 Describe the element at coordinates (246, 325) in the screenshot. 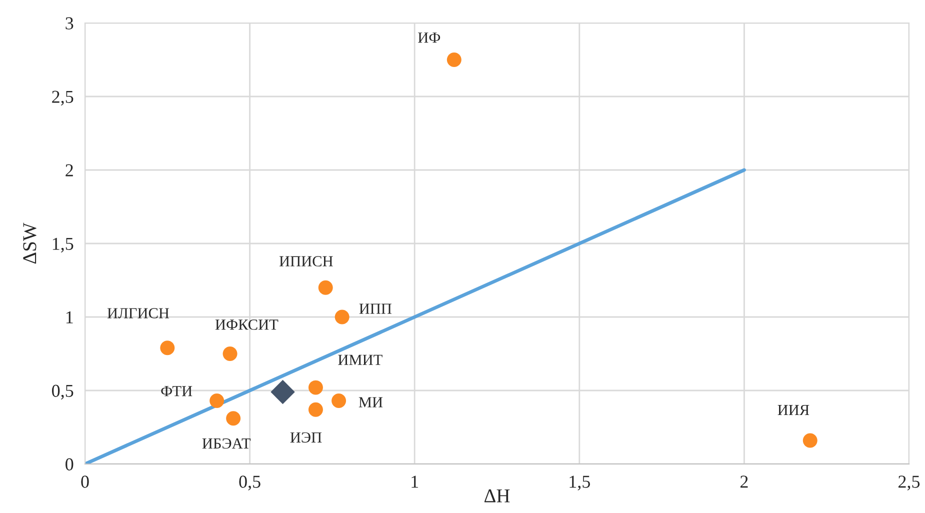

I see `annotation: ИФКСИТ` at that location.